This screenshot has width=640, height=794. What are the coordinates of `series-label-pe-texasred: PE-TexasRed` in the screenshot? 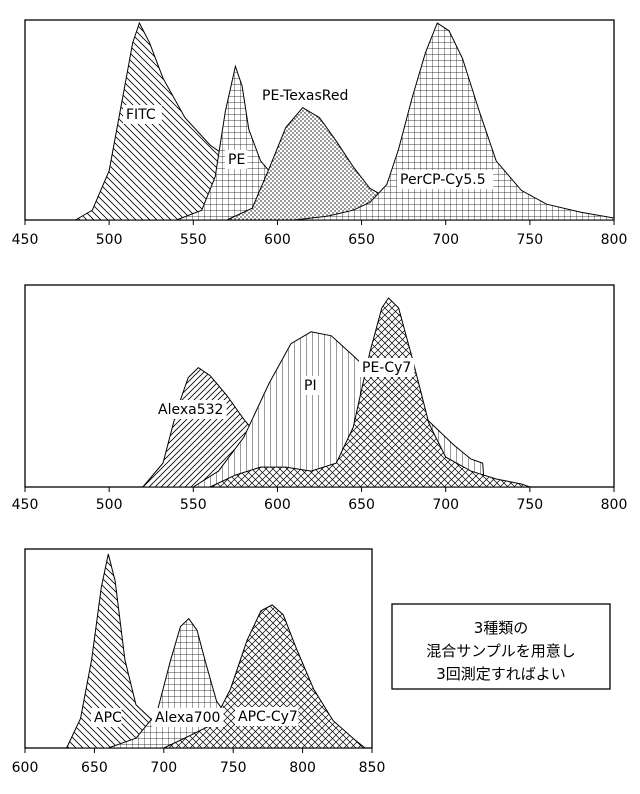 It's located at (305, 96).